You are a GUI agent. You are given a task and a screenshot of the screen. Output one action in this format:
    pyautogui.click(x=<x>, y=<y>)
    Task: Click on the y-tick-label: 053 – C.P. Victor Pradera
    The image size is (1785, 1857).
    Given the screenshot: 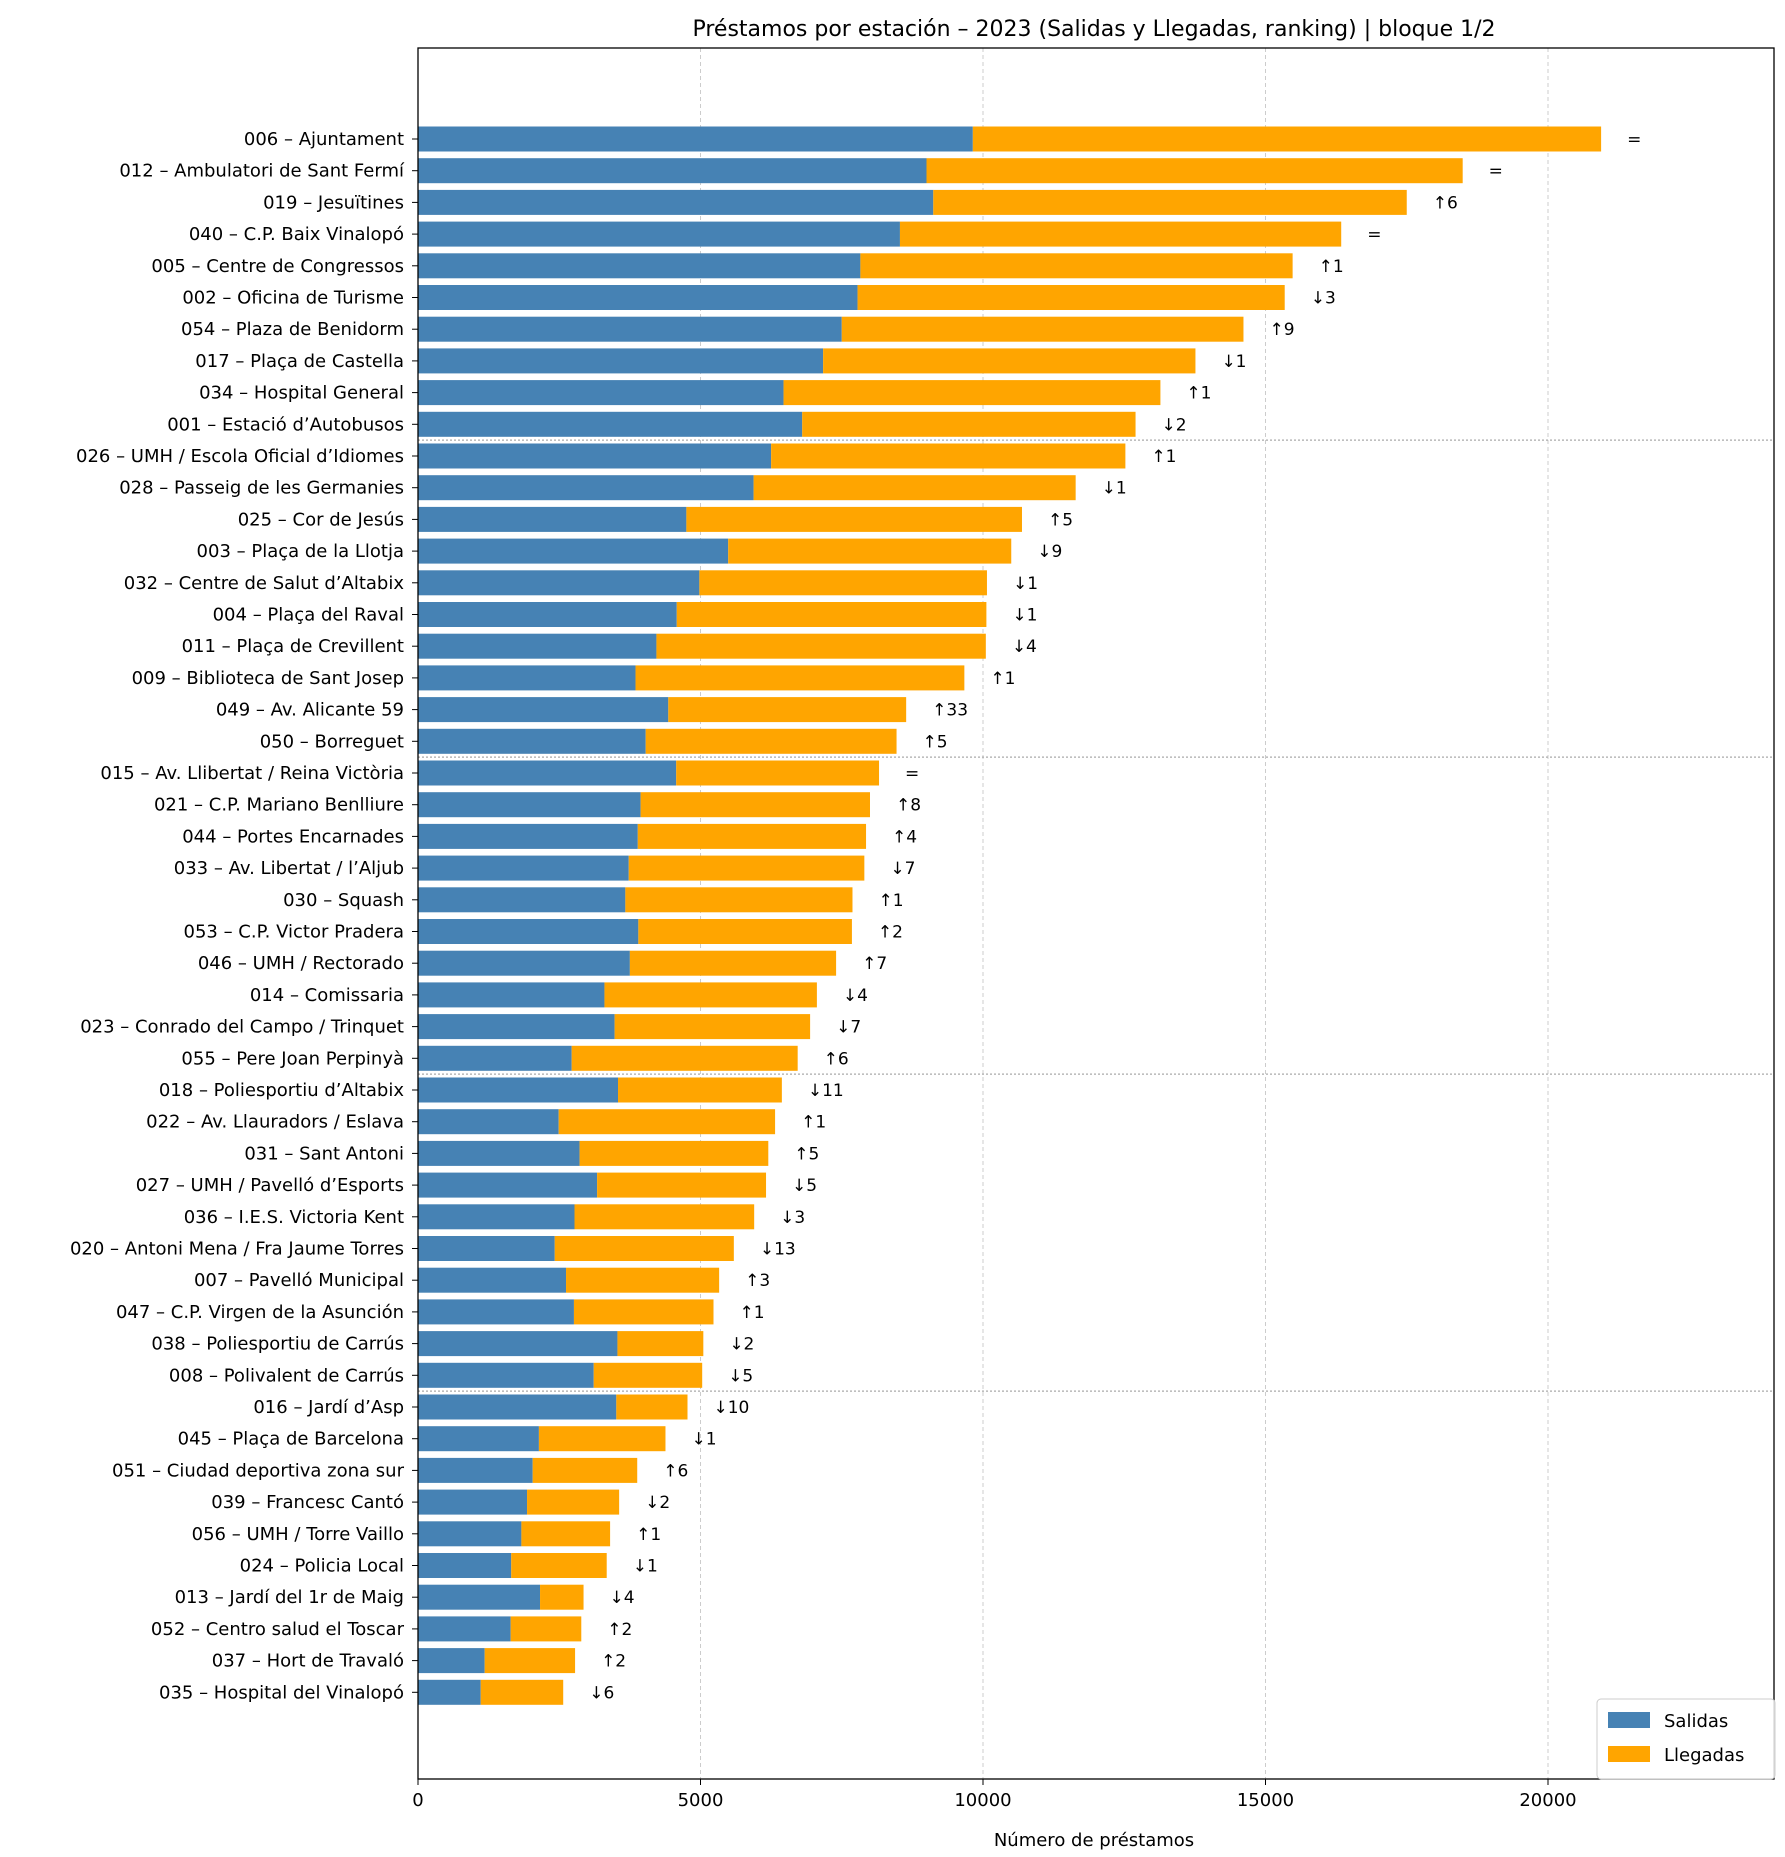 What is the action you would take?
    pyautogui.click(x=294, y=932)
    